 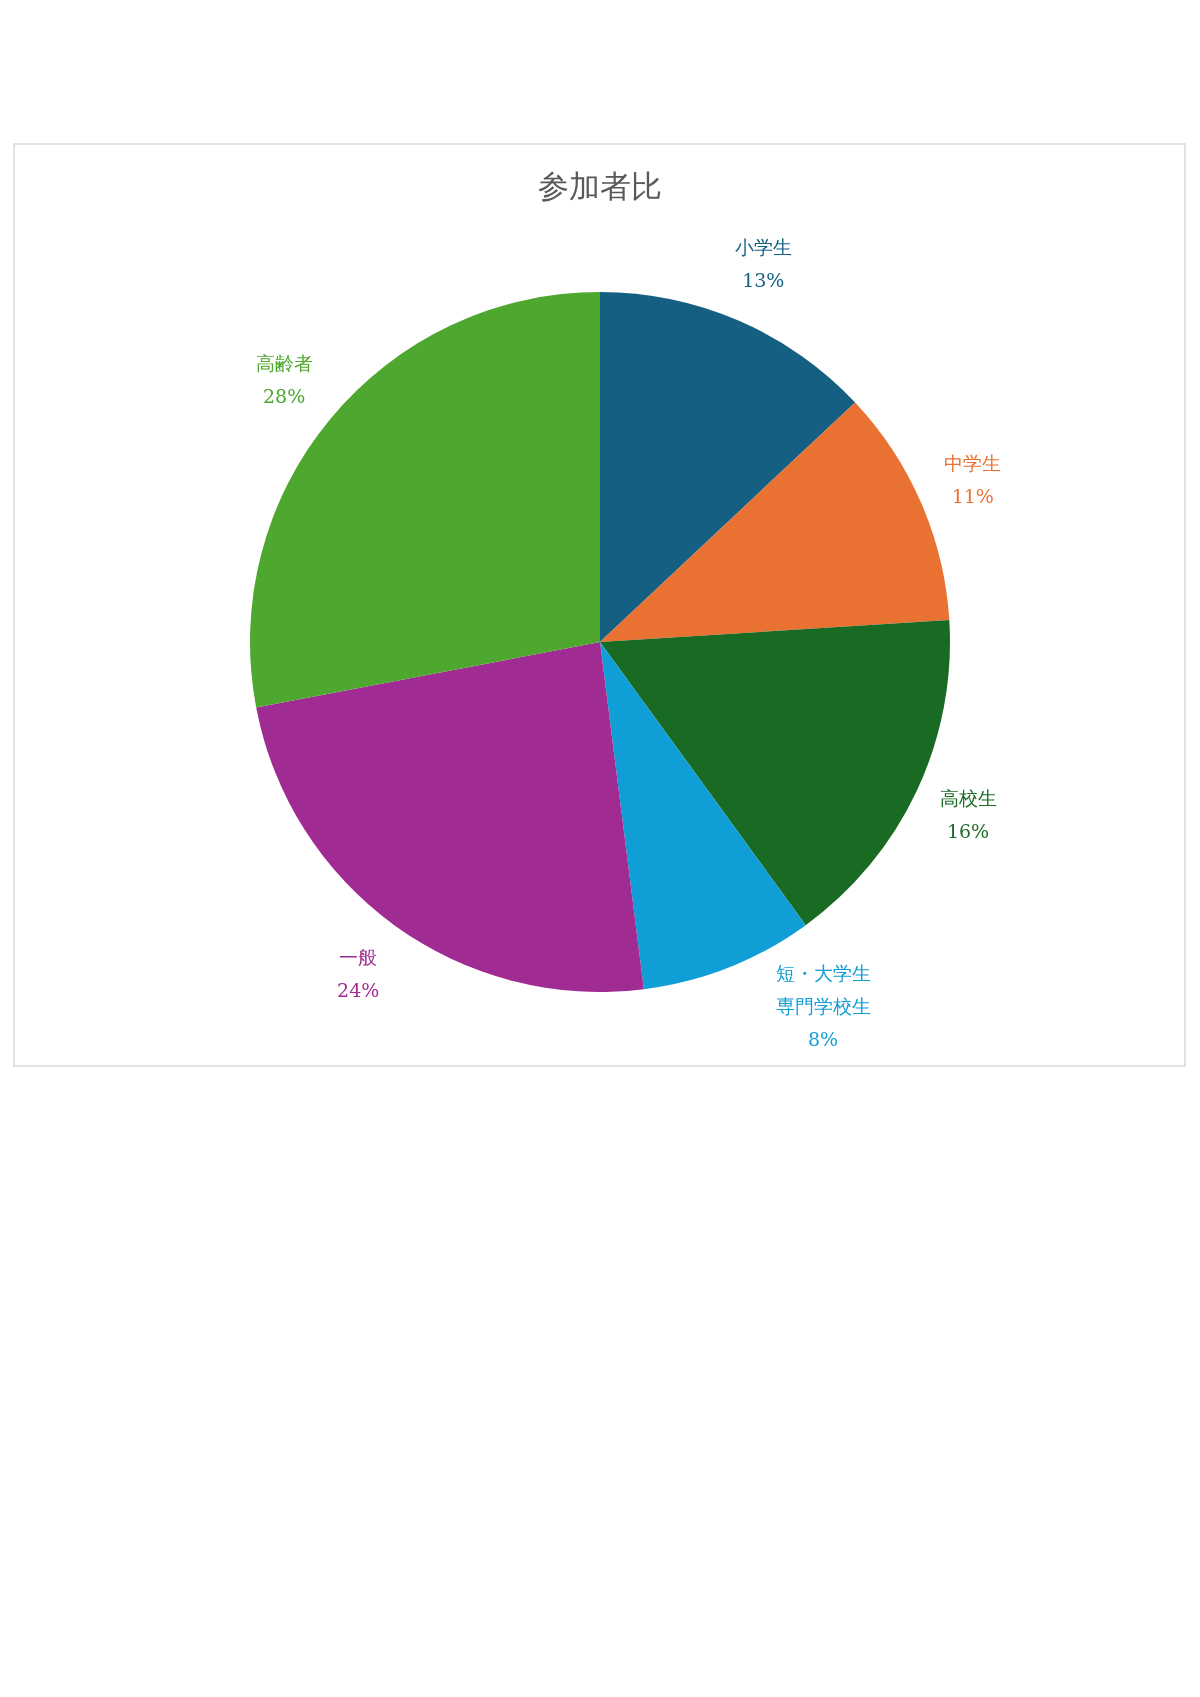 What do you see at coordinates (599, 186) in the screenshot?
I see `chart-title: 参加者比` at bounding box center [599, 186].